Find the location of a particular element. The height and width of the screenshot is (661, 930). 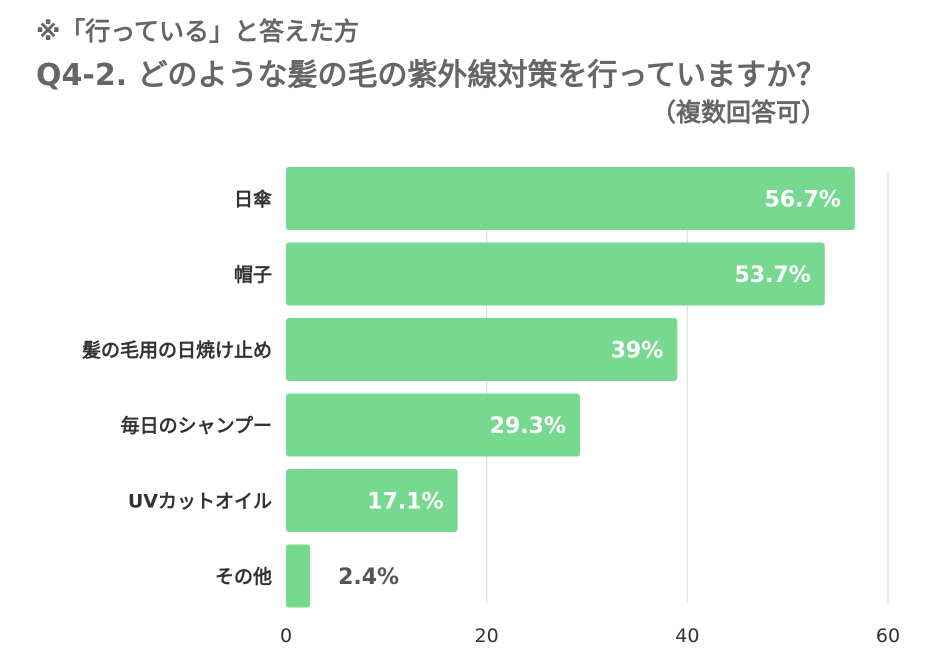

x-tick-label-0: 0 is located at coordinates (286, 636).